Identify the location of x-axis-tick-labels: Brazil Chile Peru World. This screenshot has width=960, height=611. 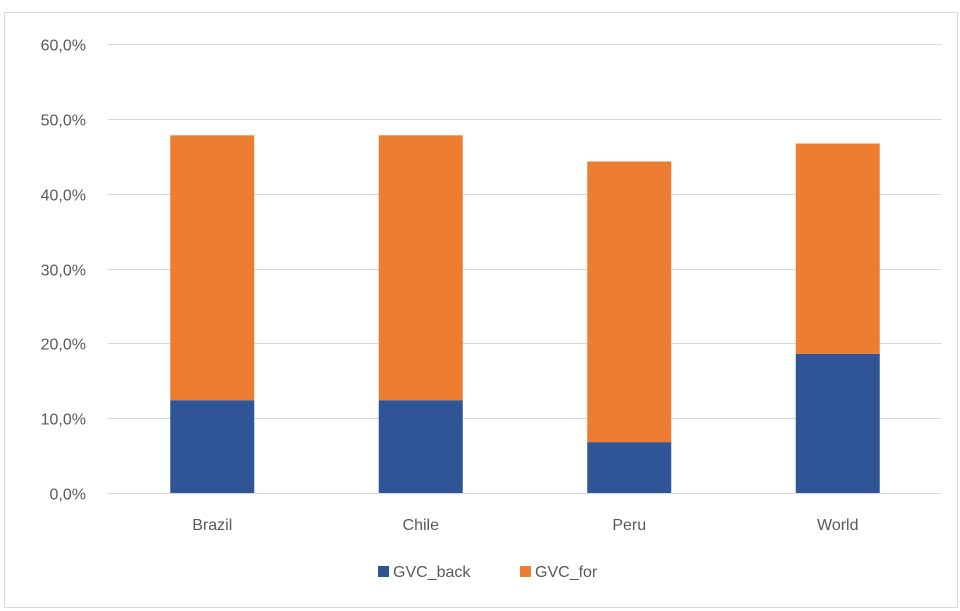
(525, 525).